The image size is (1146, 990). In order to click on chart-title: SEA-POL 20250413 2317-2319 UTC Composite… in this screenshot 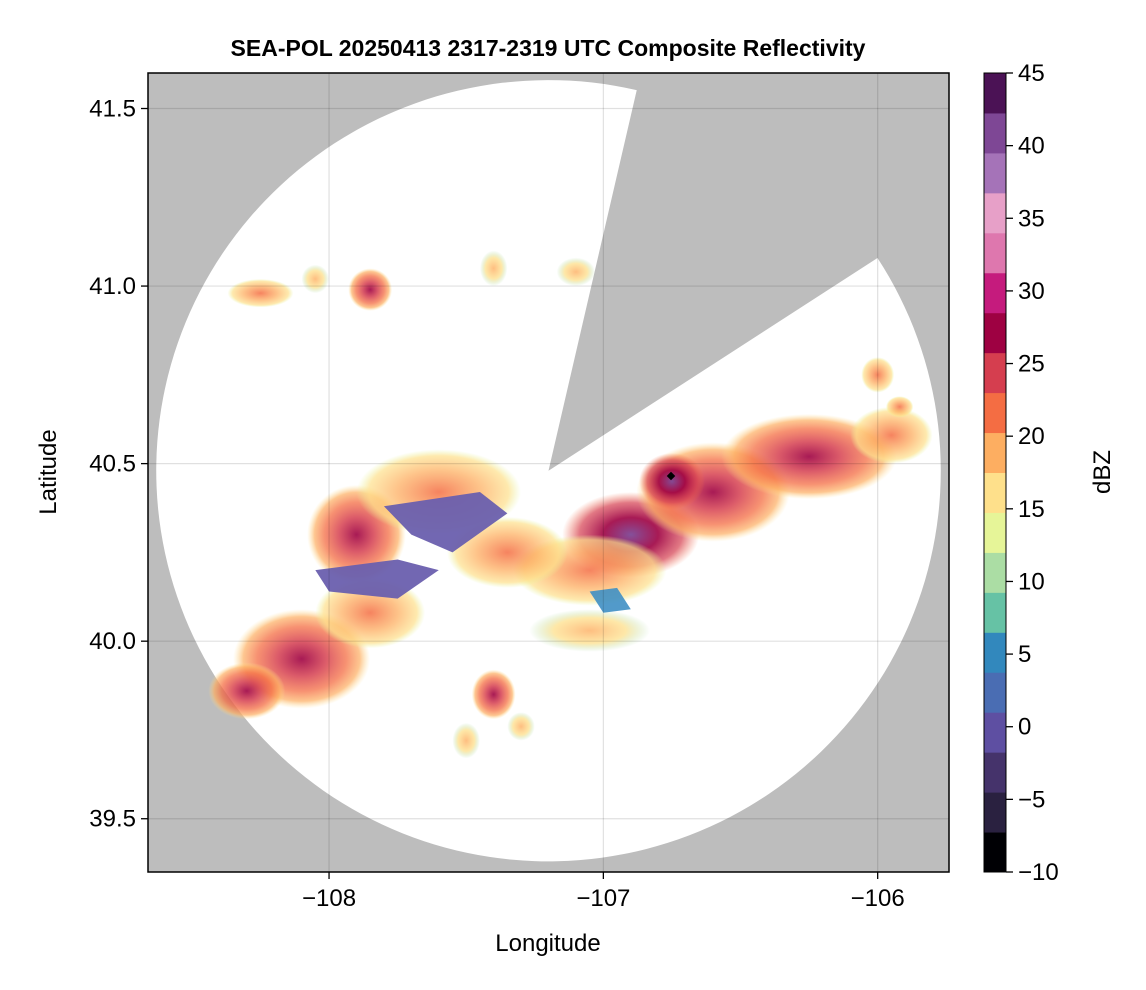, I will do `click(548, 48)`.